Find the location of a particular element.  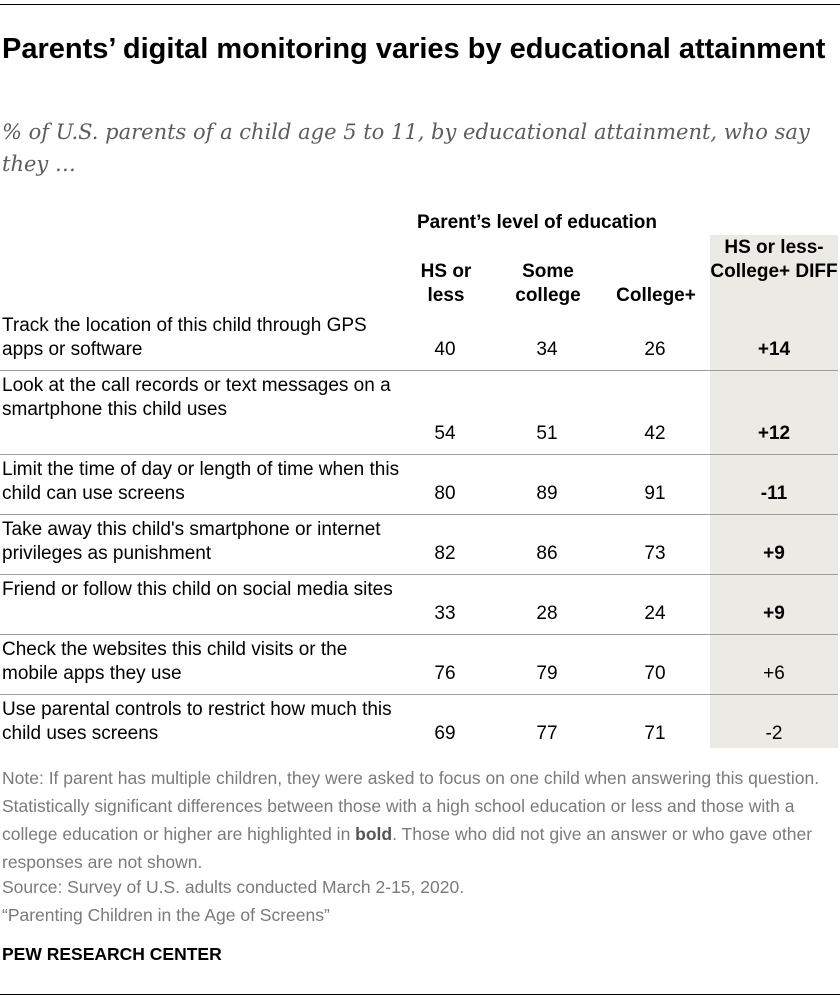

value-college-plus: 70 is located at coordinates (655, 673).